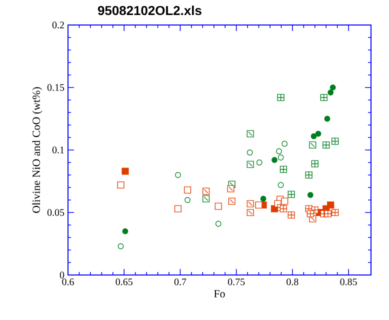 This screenshot has width=389, height=320. Describe the element at coordinates (236, 282) in the screenshot. I see `x-tick-label: 0.75` at that location.